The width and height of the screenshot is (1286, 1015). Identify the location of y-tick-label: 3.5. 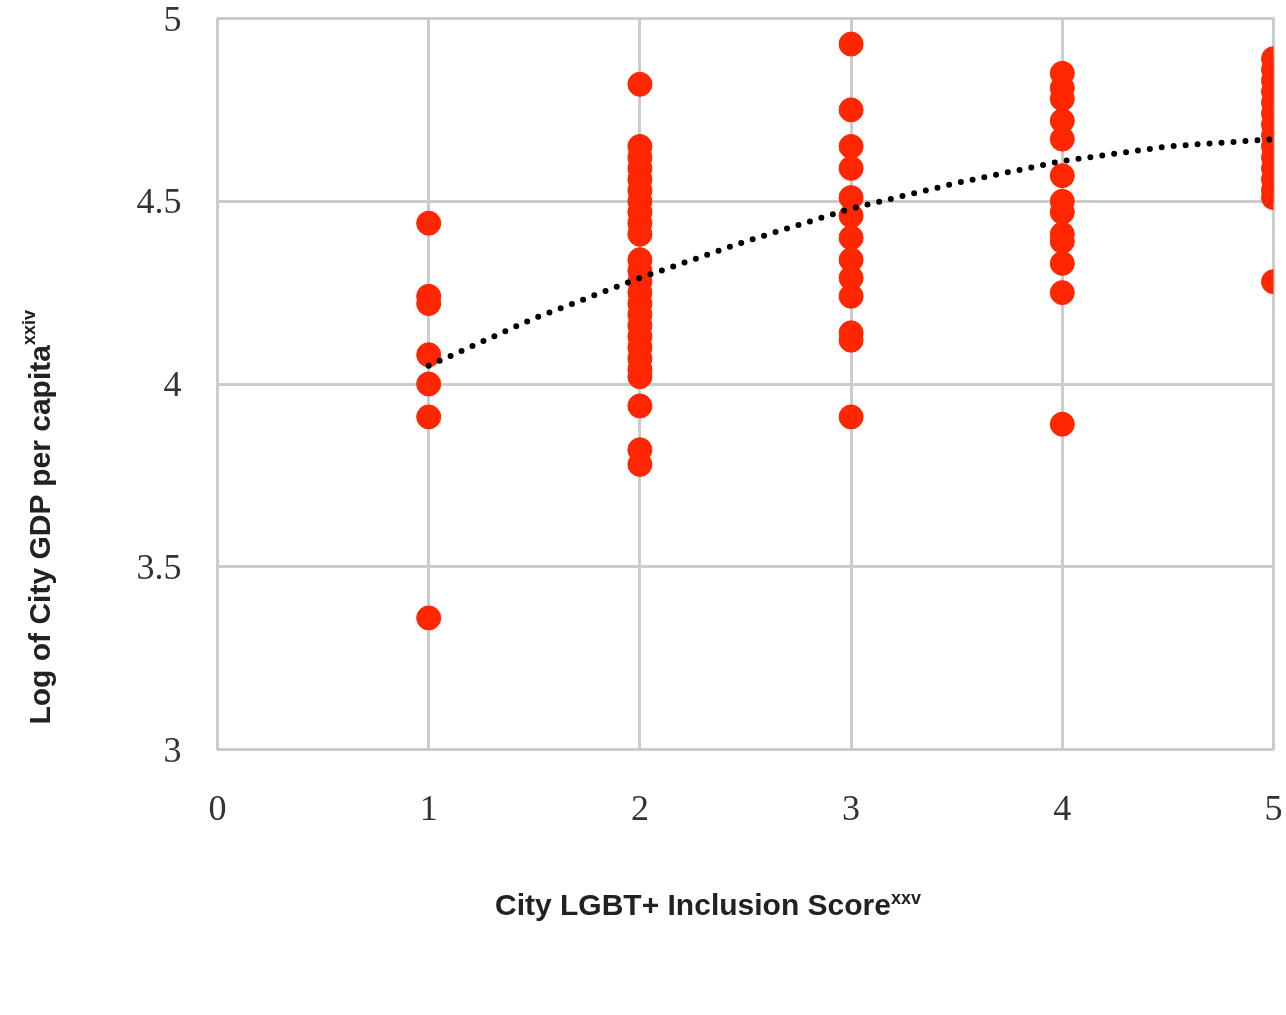
(159, 566).